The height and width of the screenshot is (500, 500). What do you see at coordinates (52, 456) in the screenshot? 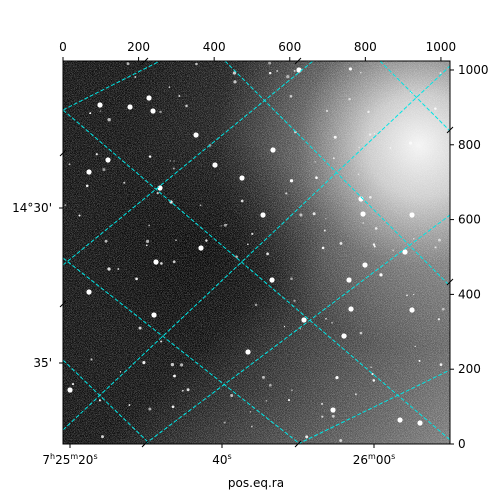
I see `bottom-tick-label-part: h` at bounding box center [52, 456].